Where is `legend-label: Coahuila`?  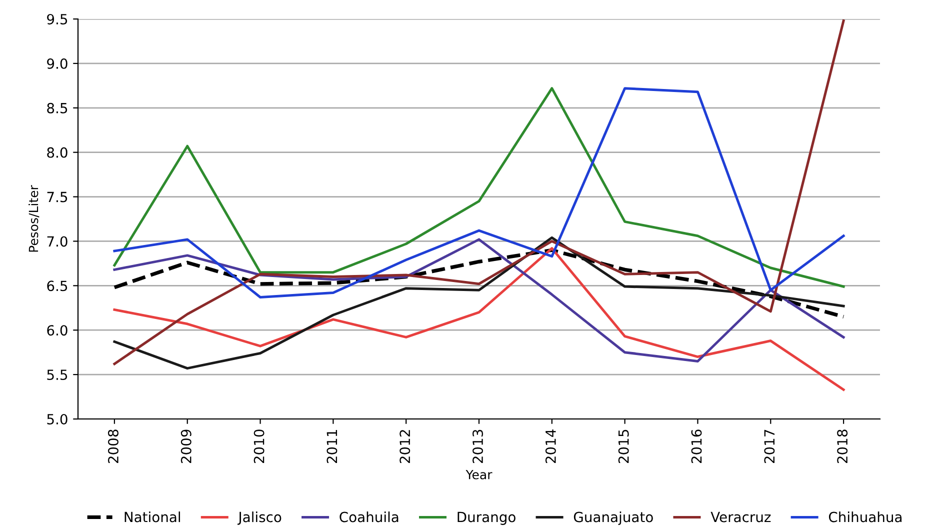
legend-label: Coahuila is located at coordinates (369, 517).